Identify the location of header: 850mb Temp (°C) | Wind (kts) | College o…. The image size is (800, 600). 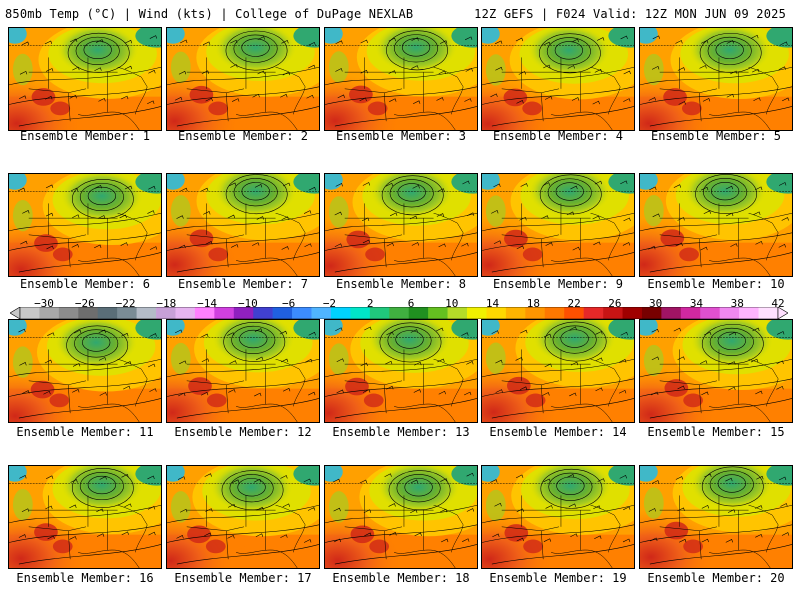
(400, 12).